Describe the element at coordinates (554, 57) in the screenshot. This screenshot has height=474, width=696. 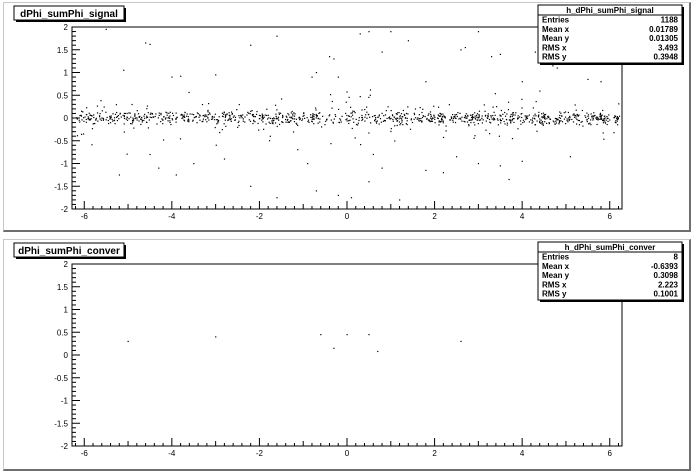
I see `stats-label: RMS y` at that location.